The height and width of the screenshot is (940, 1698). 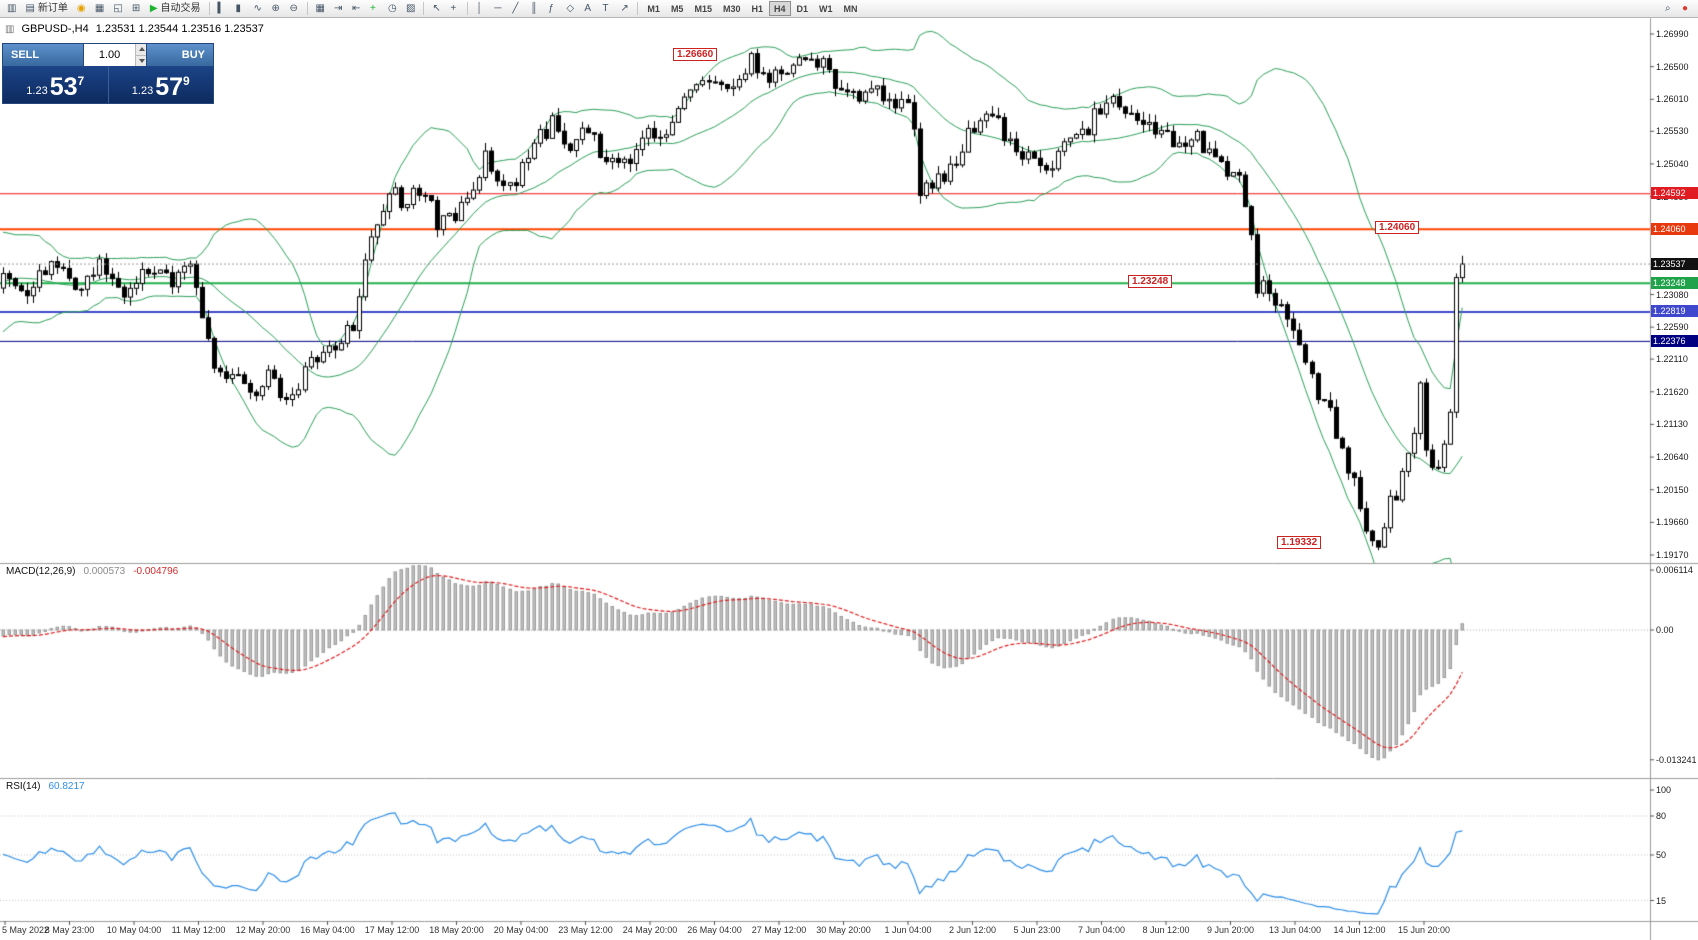 I want to click on auto-scroll-icon: ⇥, so click(x=338, y=8).